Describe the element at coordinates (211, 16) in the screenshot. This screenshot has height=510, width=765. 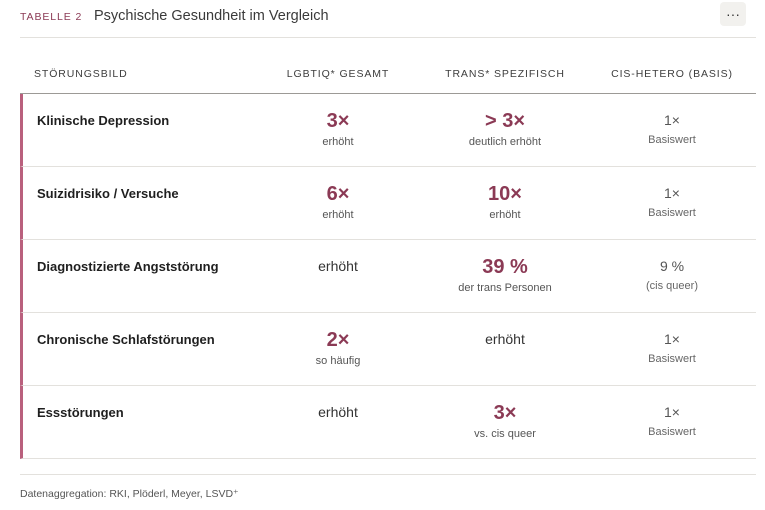
I see `table-title: Psychische Gesundheit im Vergleich` at that location.